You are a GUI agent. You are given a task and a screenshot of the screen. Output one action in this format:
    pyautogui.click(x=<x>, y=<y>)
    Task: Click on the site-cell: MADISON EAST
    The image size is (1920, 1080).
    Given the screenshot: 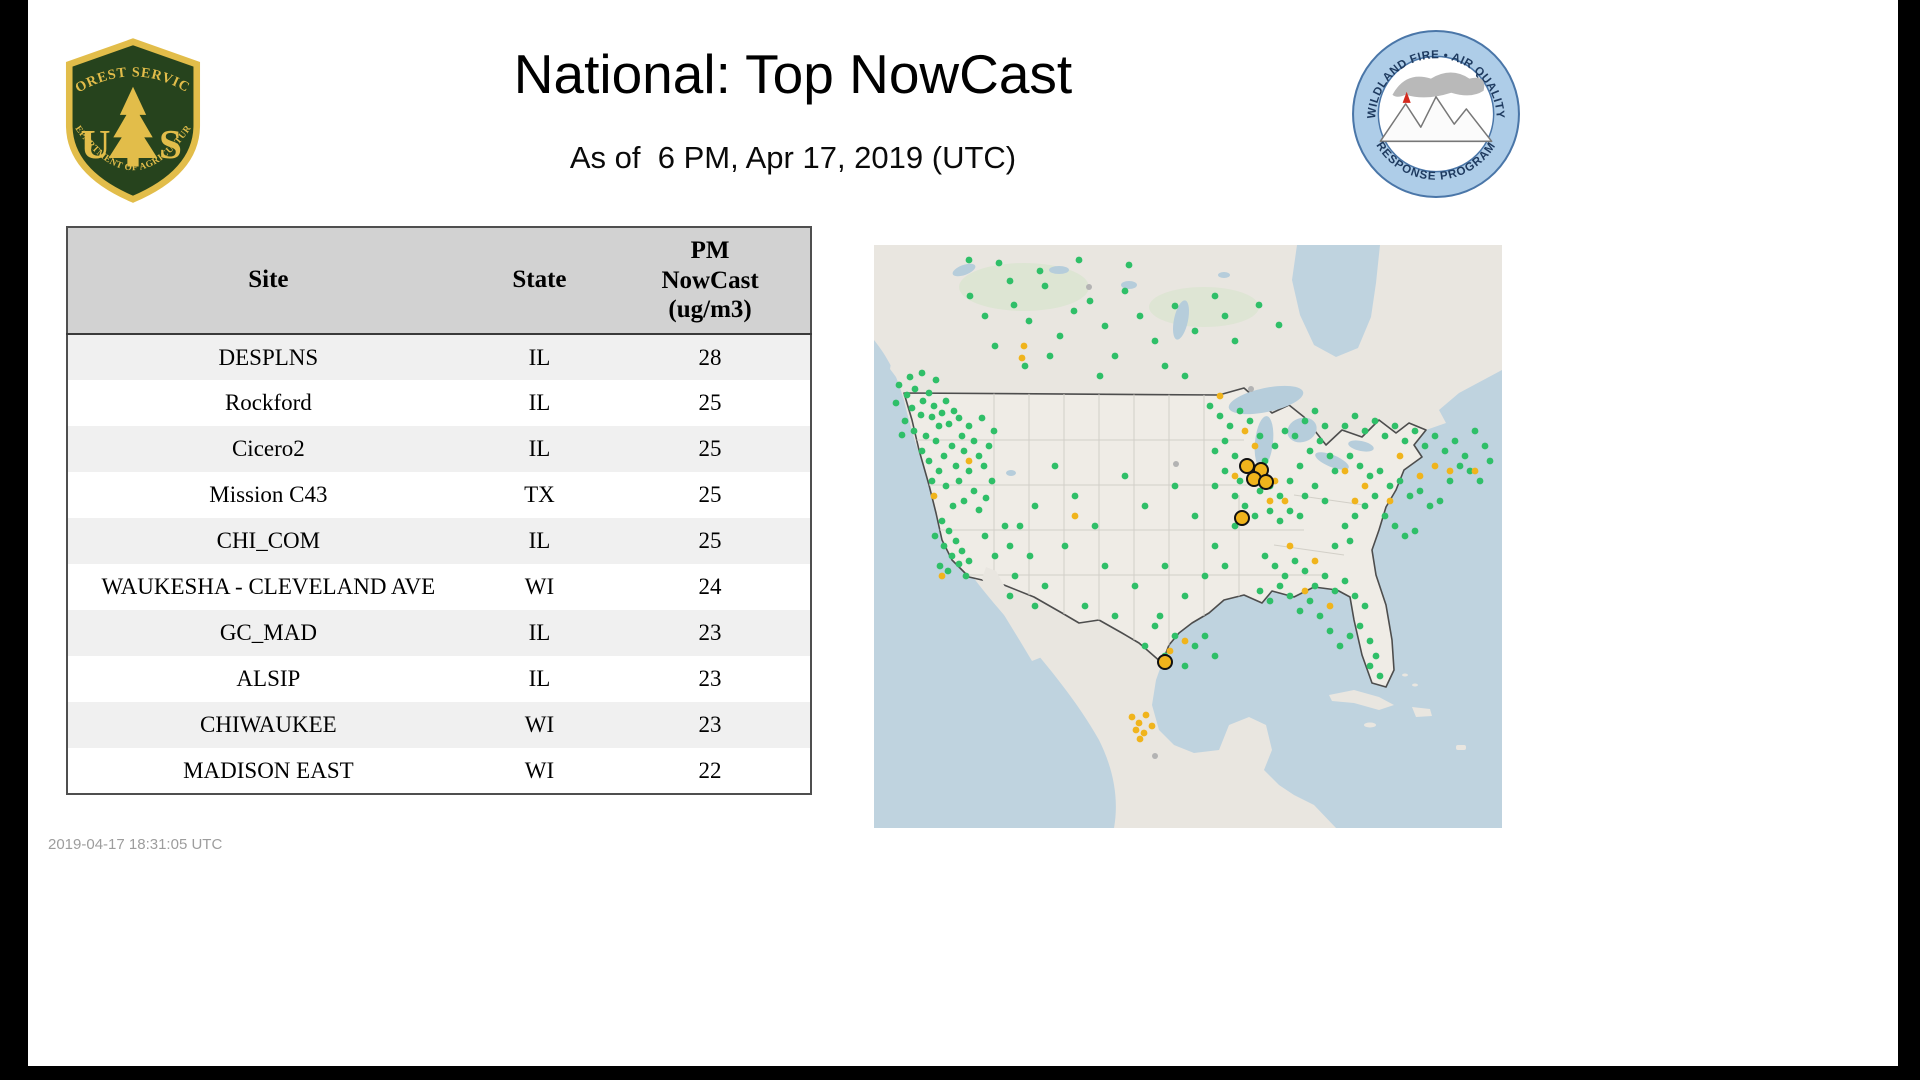 What is the action you would take?
    pyautogui.click(x=268, y=770)
    